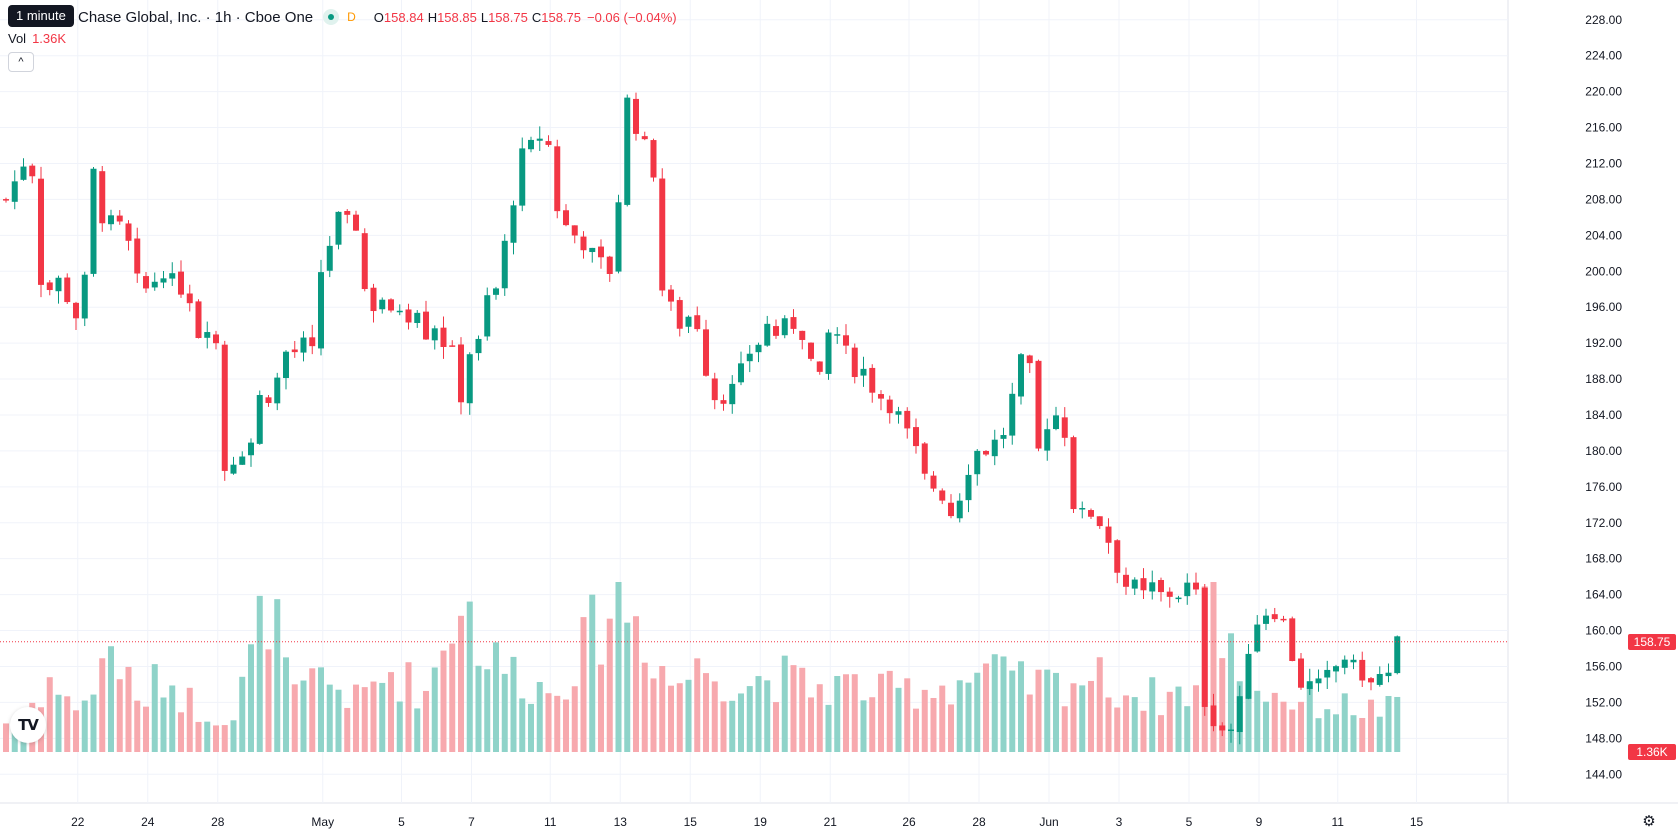  Describe the element at coordinates (979, 822) in the screenshot. I see `time-tick-label: 28` at that location.